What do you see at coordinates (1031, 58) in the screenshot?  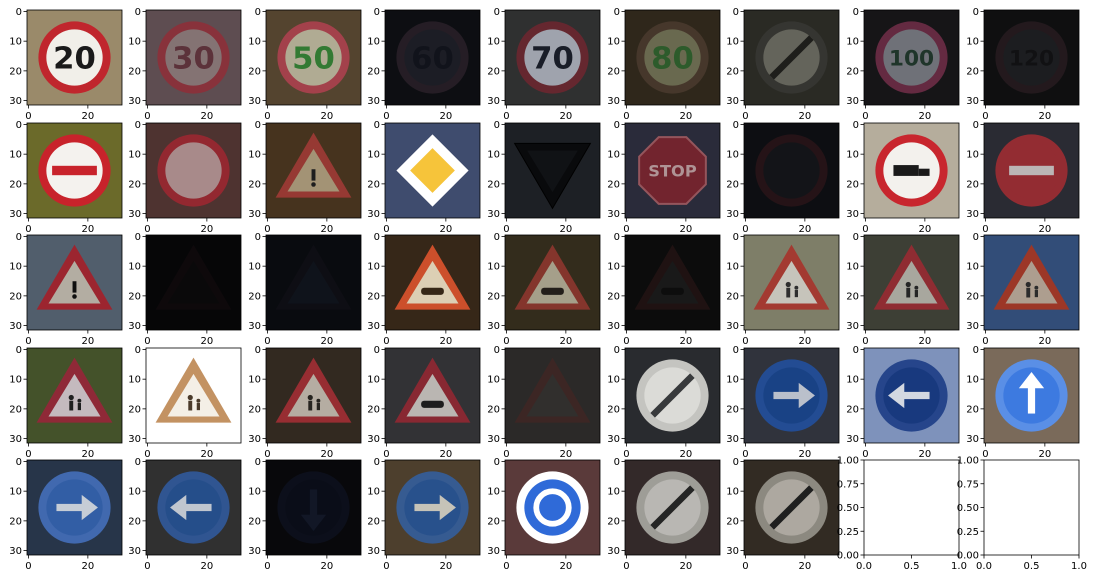 I see `svg-text: 120` at bounding box center [1031, 58].